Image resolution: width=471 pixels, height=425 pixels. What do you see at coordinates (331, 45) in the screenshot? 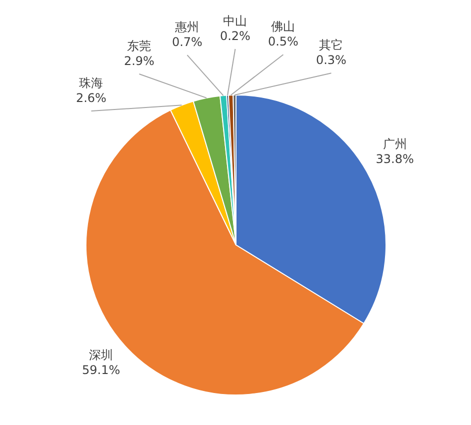
I see `slice-label: 其它` at bounding box center [331, 45].